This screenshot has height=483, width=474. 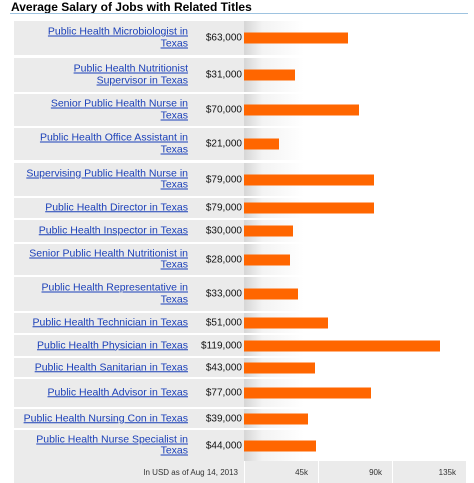 I want to click on job-title-link: Public Health Sanitarian in Texas, so click(x=111, y=366).